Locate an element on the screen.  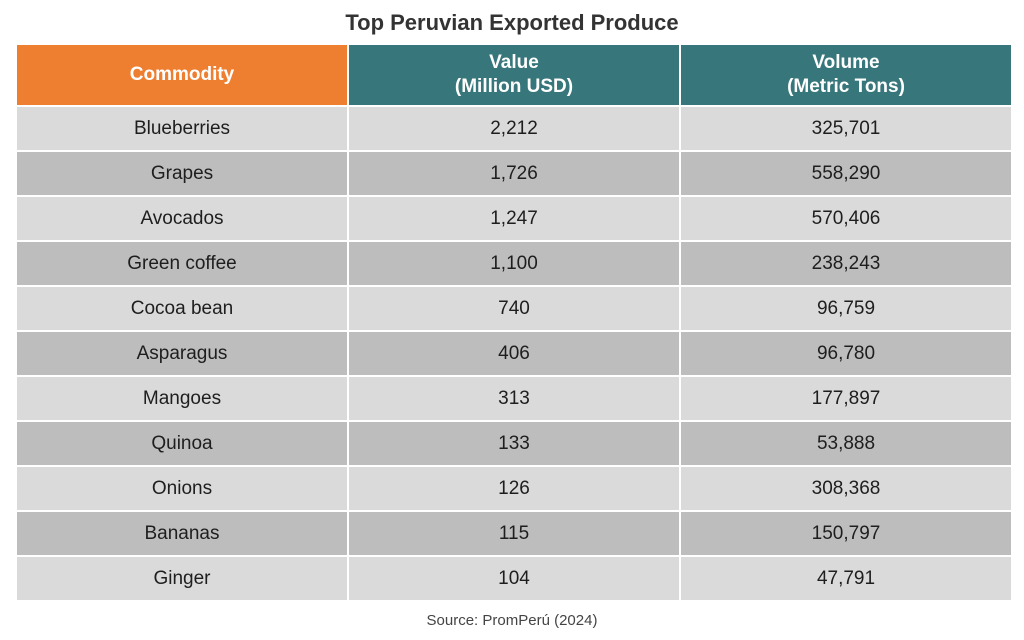
table-row: Onions 126 308,368 is located at coordinates (514, 489).